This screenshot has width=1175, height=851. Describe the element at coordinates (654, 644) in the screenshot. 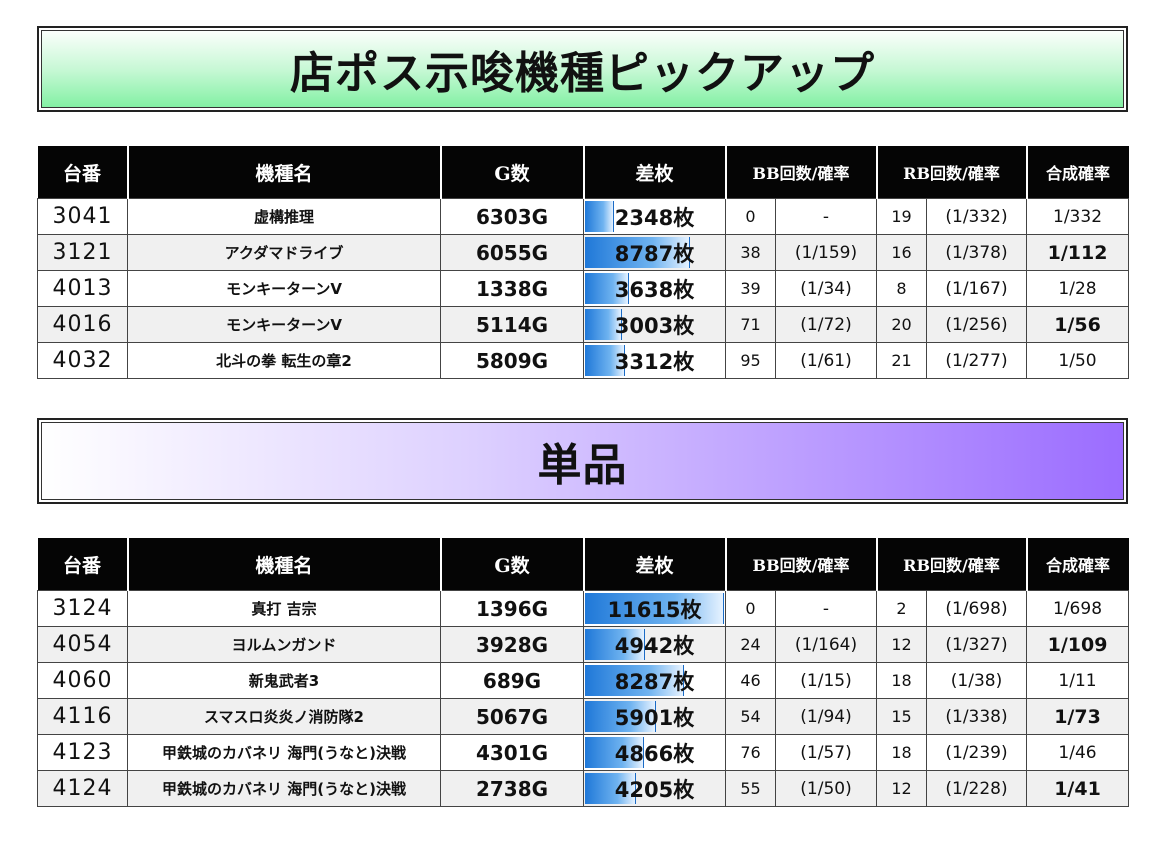

I see `diff-cell: 4942枚` at that location.